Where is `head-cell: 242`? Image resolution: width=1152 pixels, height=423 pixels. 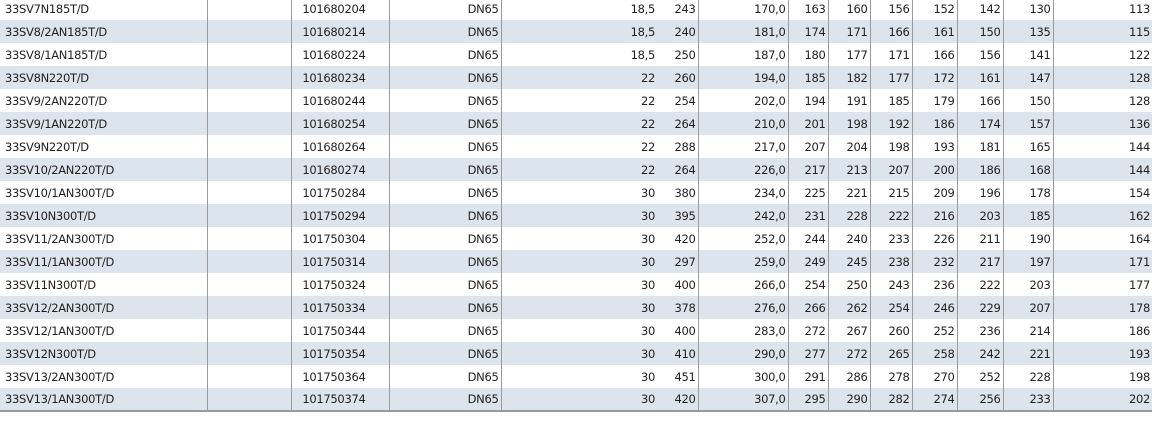
head-cell: 242 is located at coordinates (979, 353).